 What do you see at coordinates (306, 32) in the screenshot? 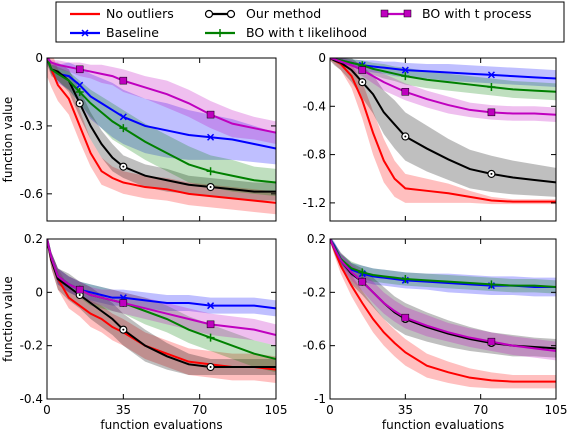
I see `legend-label-bo-t-likelihood: BO with t likelihood` at bounding box center [306, 32].